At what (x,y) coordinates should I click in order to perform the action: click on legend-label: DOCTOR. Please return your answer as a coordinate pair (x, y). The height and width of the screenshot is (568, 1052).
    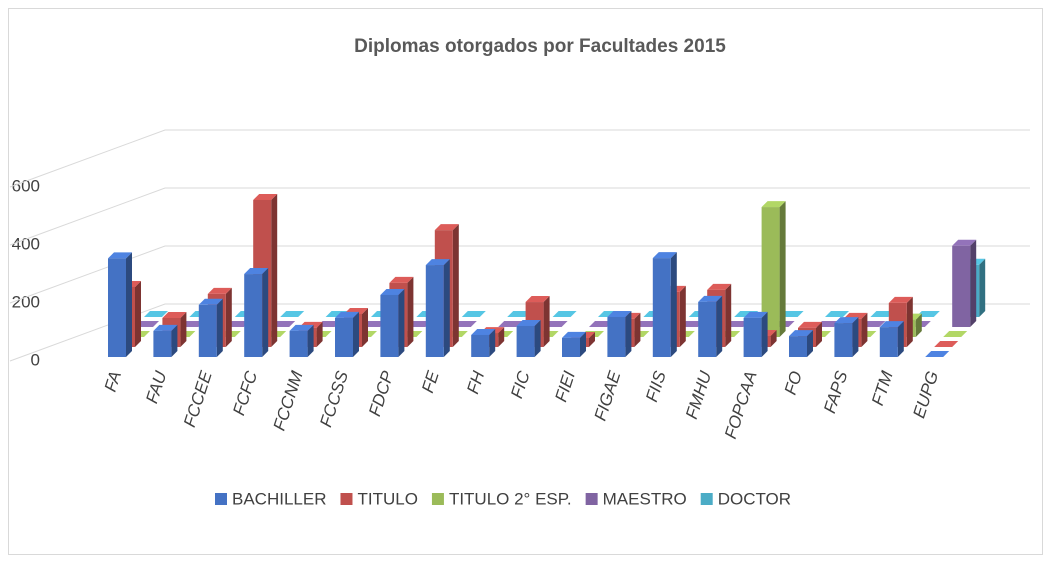
    Looking at the image, I should click on (754, 498).